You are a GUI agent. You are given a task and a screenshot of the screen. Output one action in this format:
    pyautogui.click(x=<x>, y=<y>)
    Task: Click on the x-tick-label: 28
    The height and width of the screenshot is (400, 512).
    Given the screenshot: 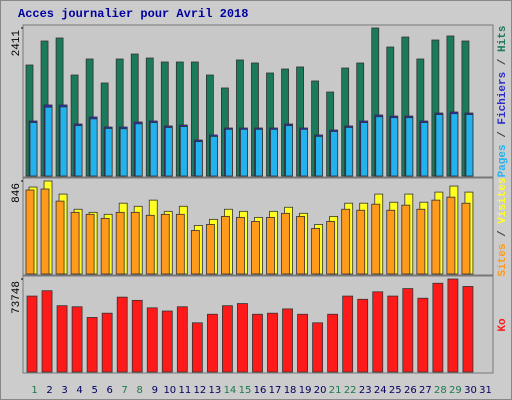 What is the action you would take?
    pyautogui.click(x=440, y=390)
    